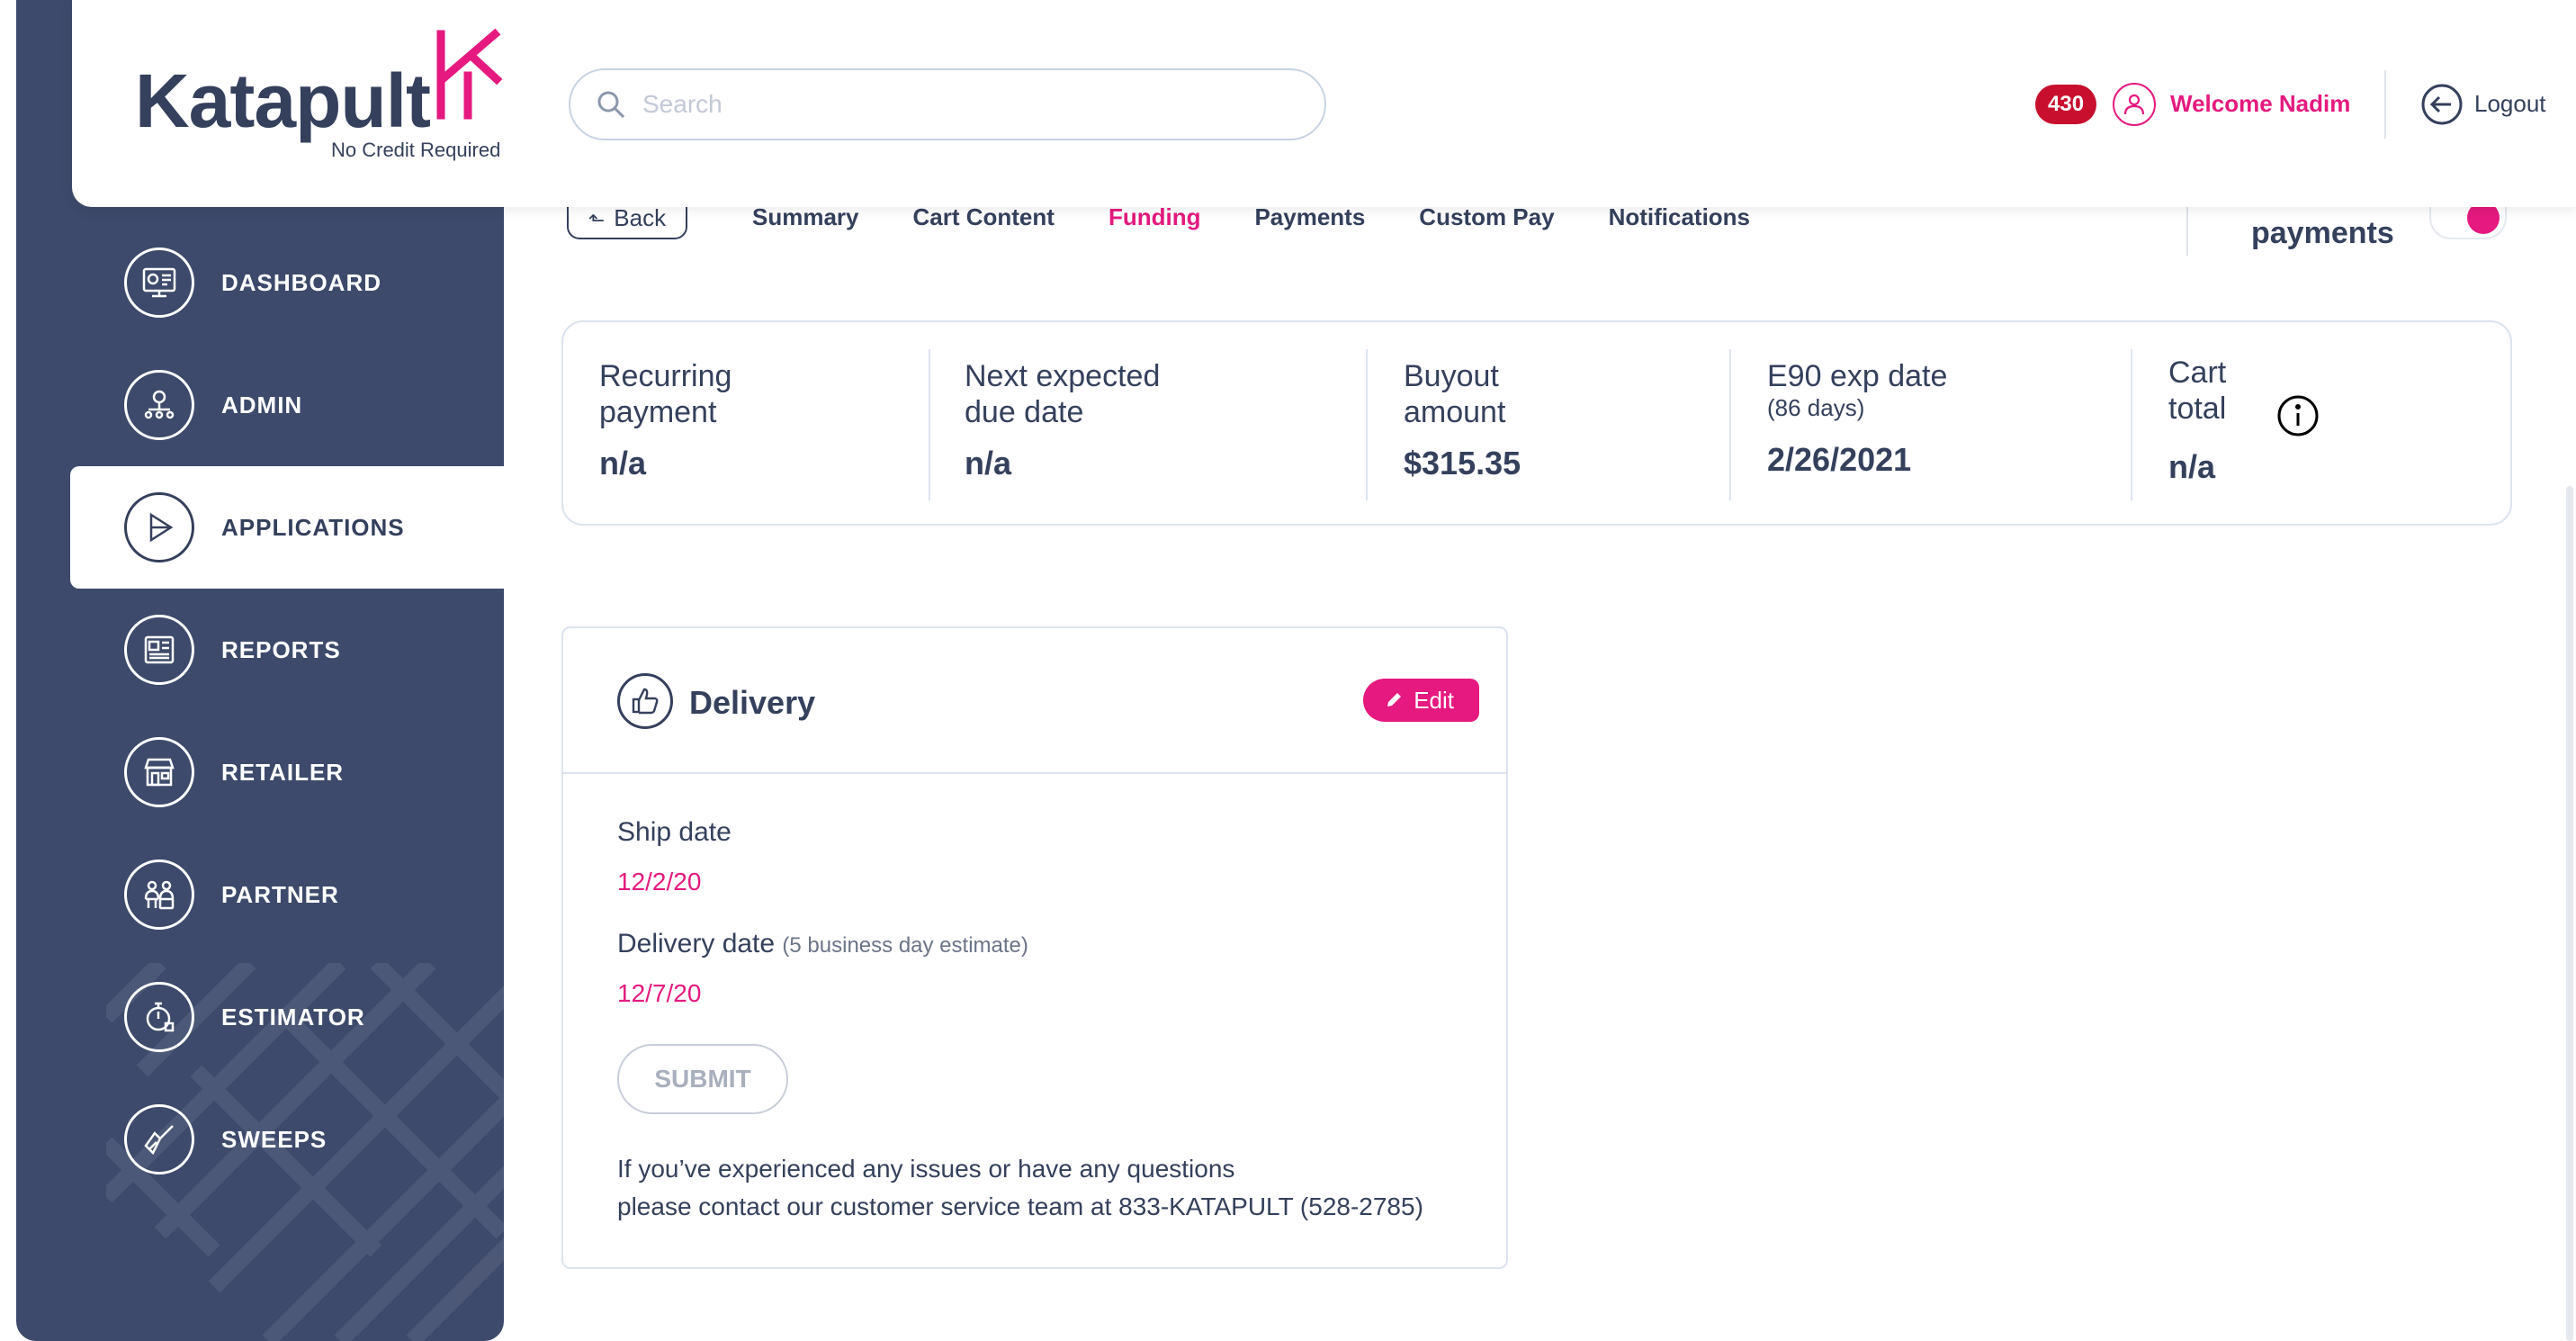 The width and height of the screenshot is (2576, 1341). I want to click on katapult-logo: Katapult No Credit Required, so click(320, 97).